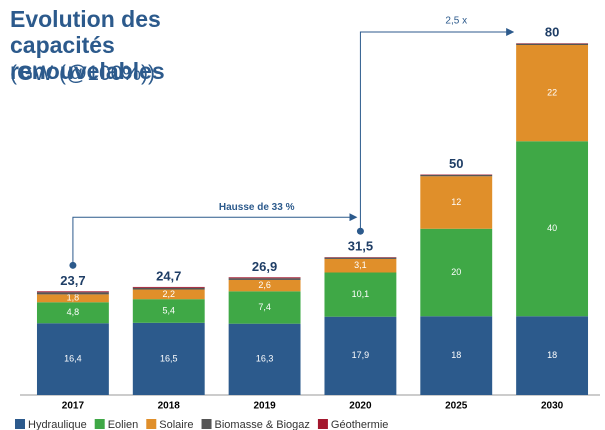 This screenshot has height=430, width=605. I want to click on total-label: 26,9, so click(264, 266).